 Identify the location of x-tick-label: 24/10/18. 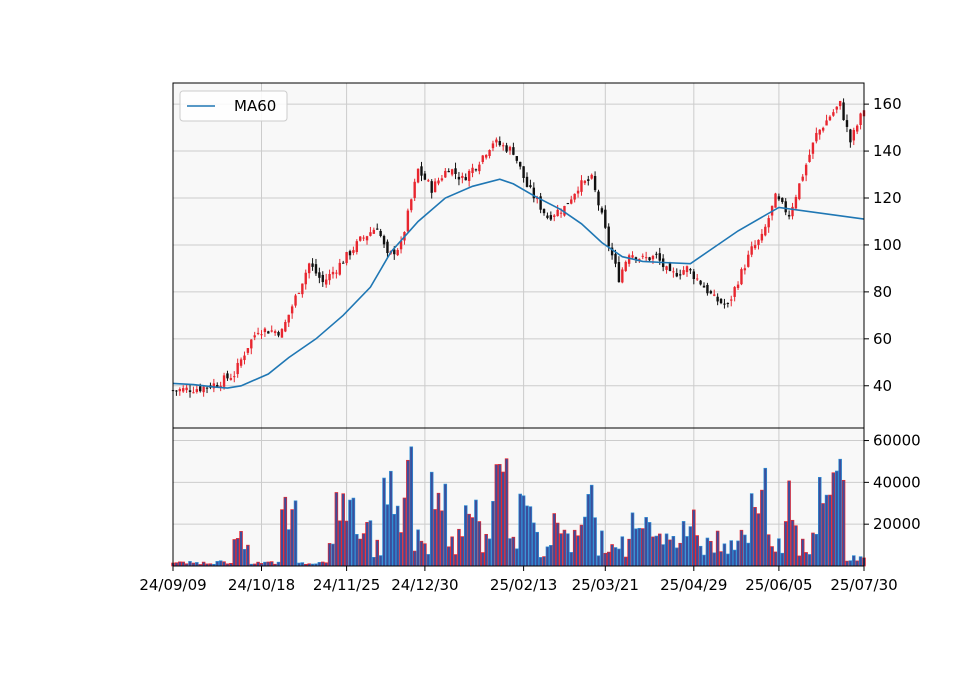
(261, 585).